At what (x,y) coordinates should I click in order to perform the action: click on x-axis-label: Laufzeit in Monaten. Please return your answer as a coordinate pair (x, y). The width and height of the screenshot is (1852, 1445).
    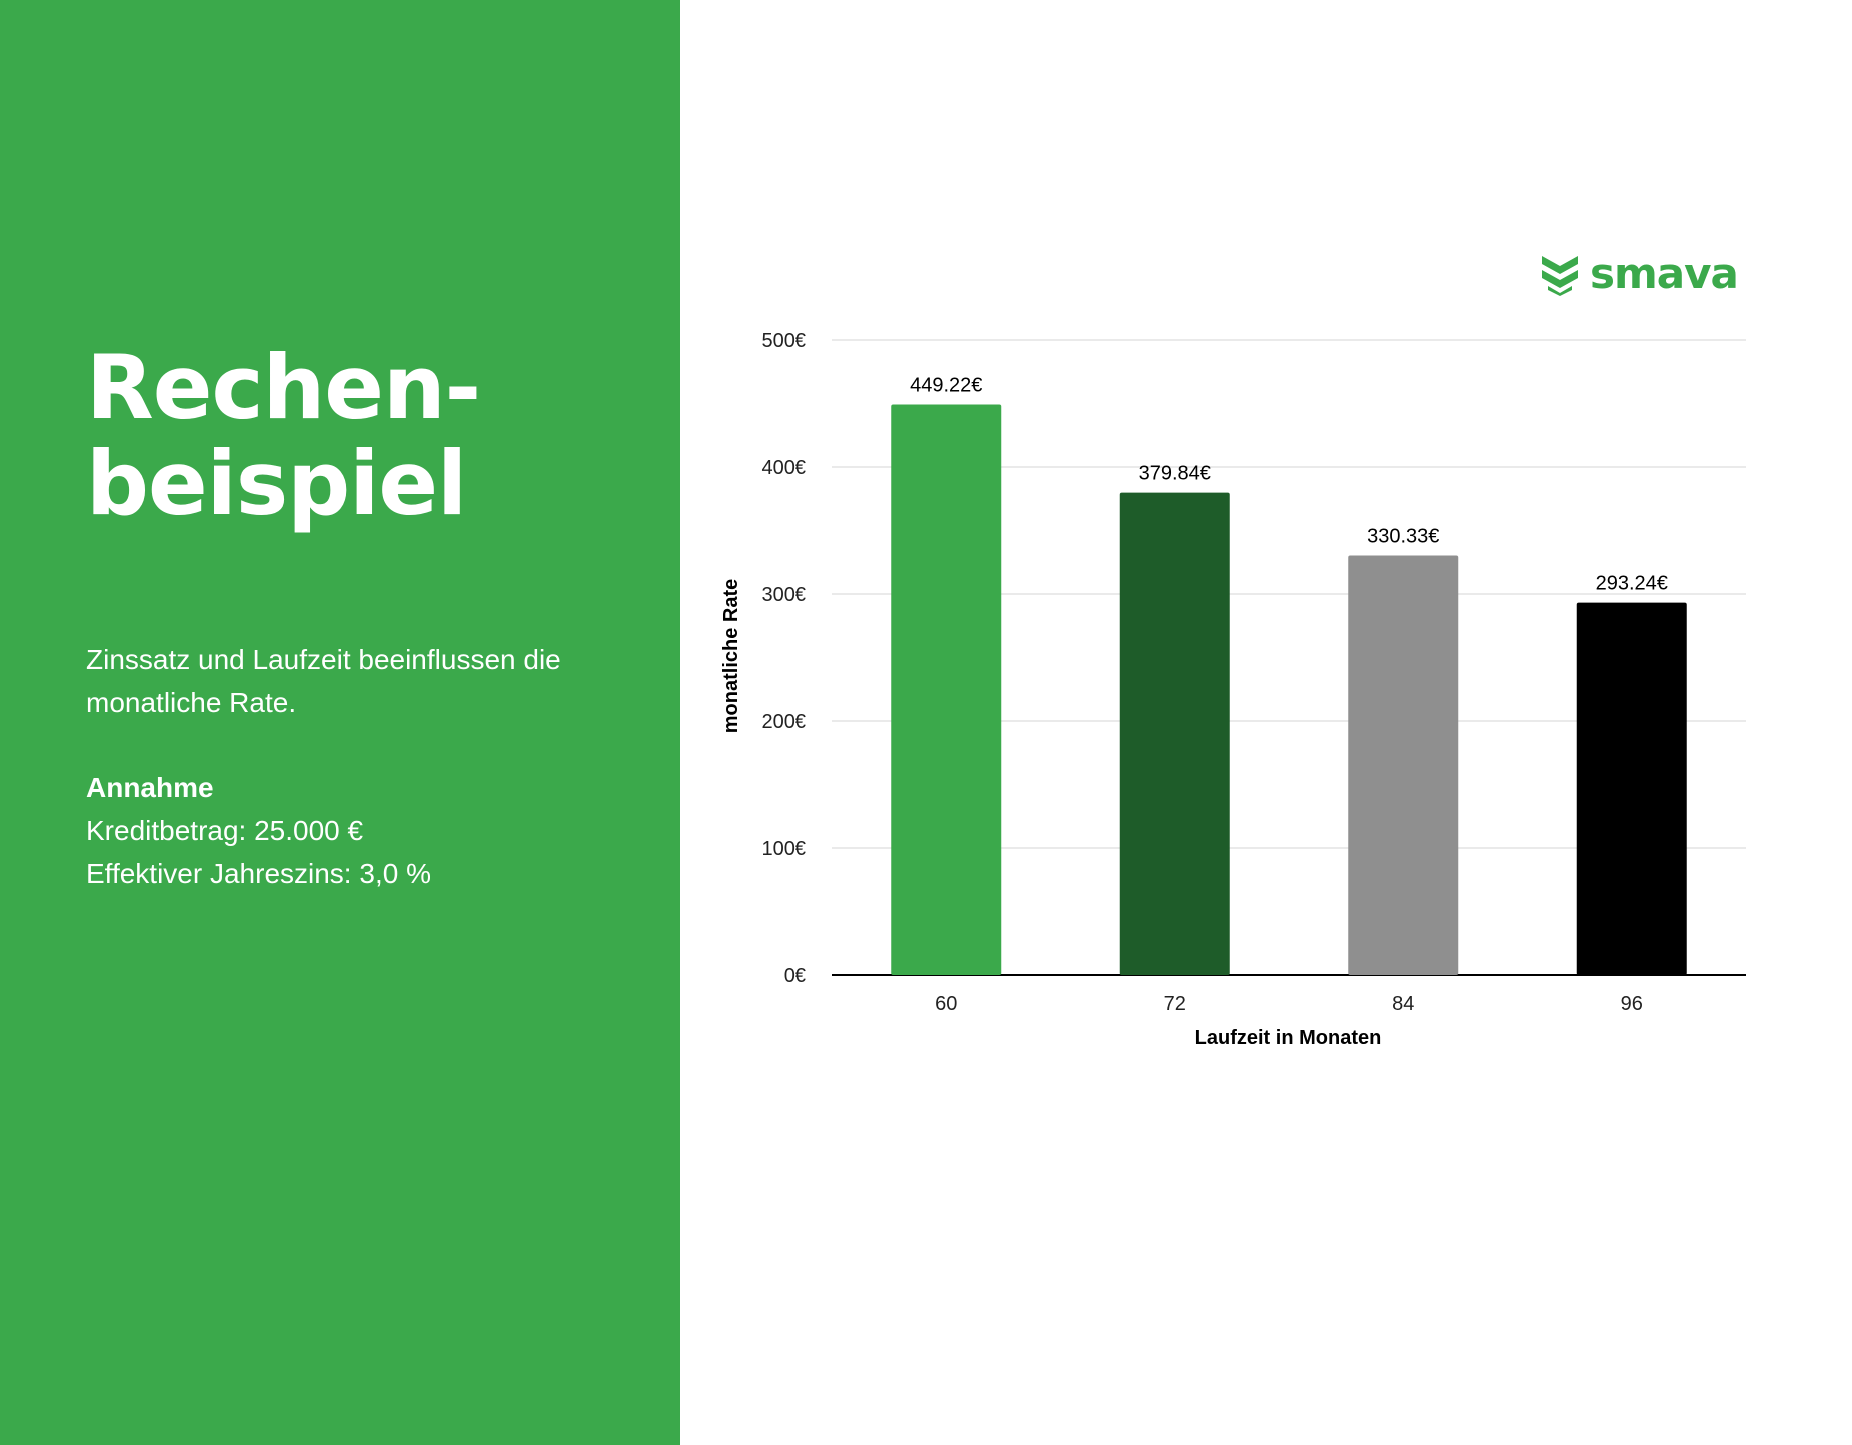
    Looking at the image, I should click on (1288, 1038).